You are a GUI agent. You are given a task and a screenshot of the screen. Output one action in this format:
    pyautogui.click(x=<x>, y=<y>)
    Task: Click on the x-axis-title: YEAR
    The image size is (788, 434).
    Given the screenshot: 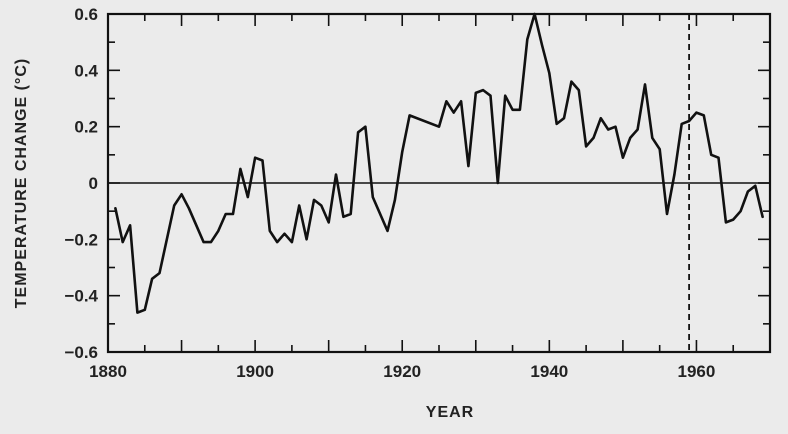 What is the action you would take?
    pyautogui.click(x=450, y=412)
    